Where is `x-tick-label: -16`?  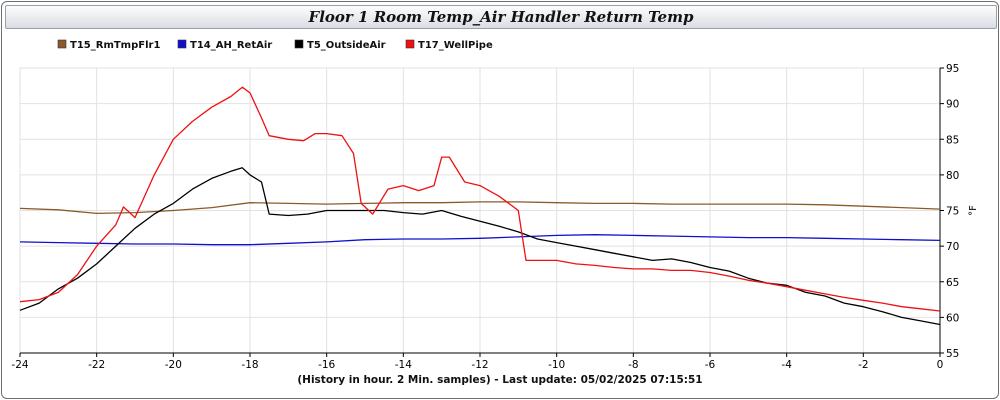
x-tick-label: -16 is located at coordinates (326, 365).